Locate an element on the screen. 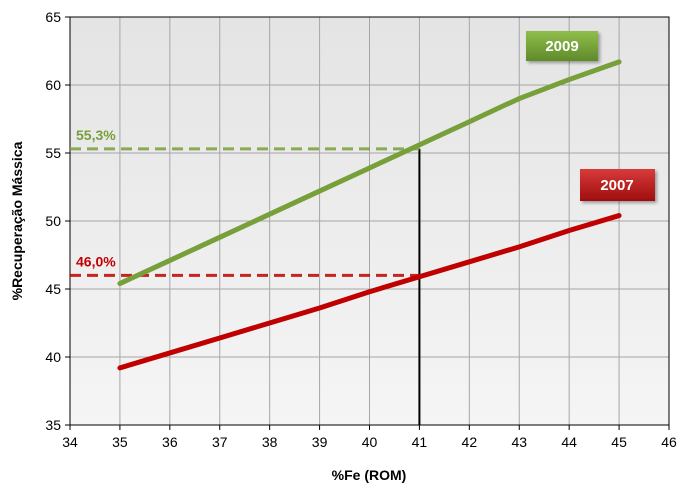 This screenshot has height=486, width=681. annotation-label: 46,0% is located at coordinates (96, 261).